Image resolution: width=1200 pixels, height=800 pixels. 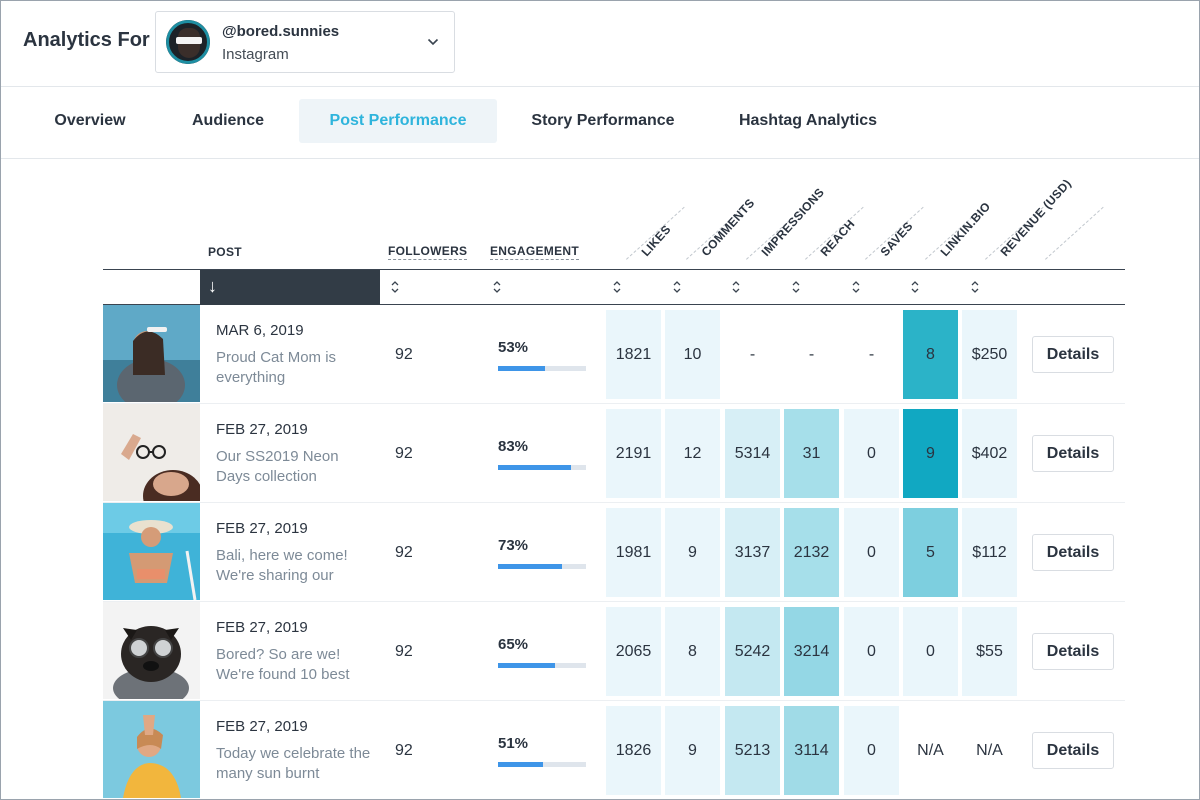 What do you see at coordinates (752, 453) in the screenshot?
I see `impressions-cell: 5314` at bounding box center [752, 453].